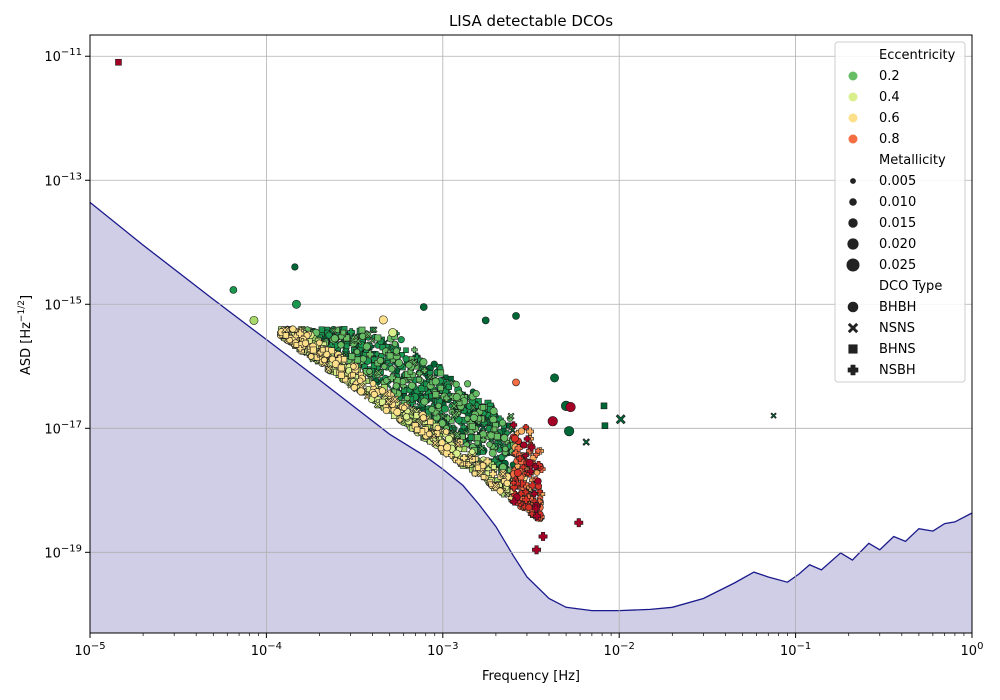  I want to click on x-tick-label: 10⁻¹, so click(795, 650).